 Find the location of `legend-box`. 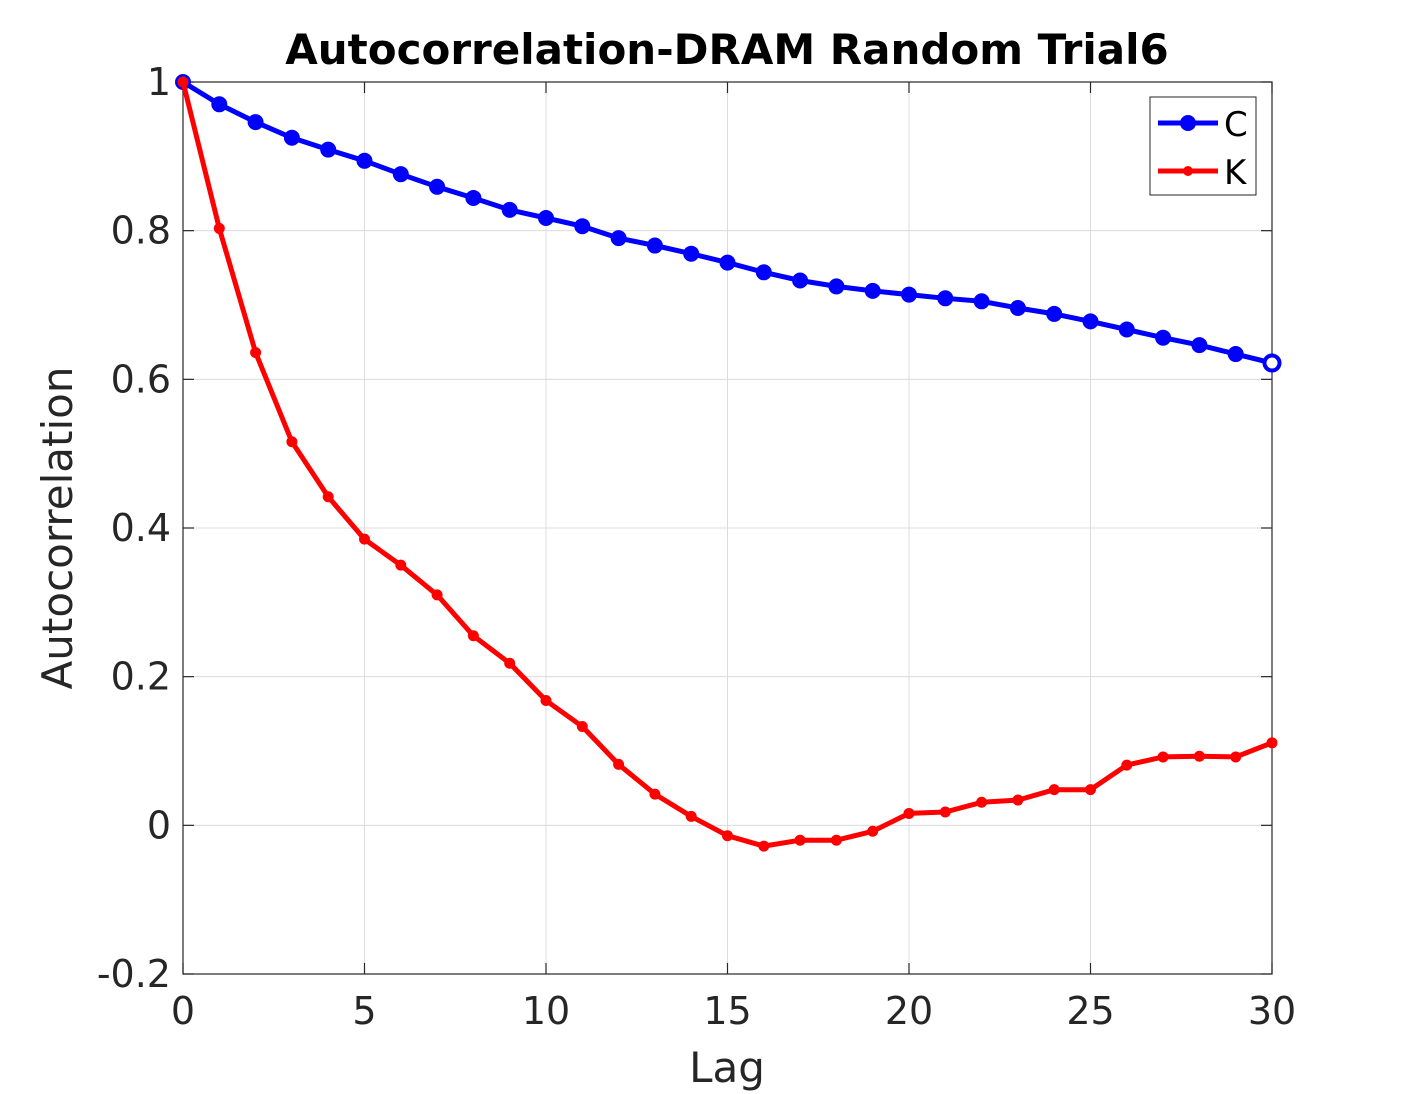

legend-box is located at coordinates (1203, 146).